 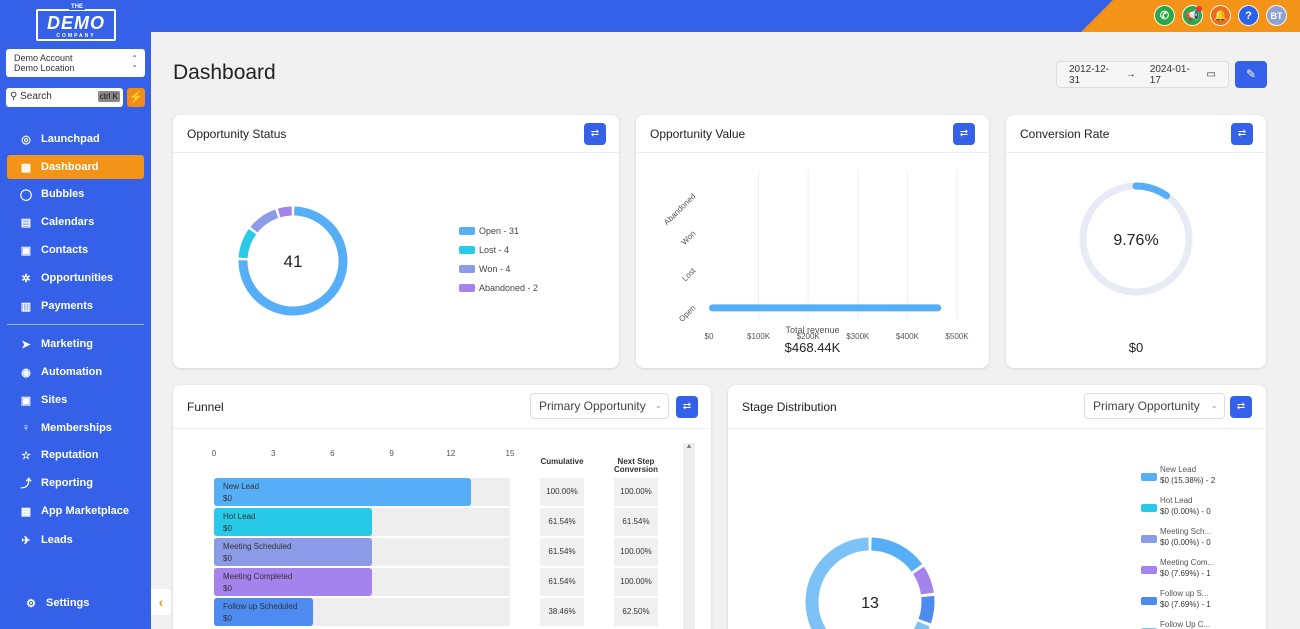 I want to click on sidebar-item-leads: ✈ Leads, so click(x=75, y=540).